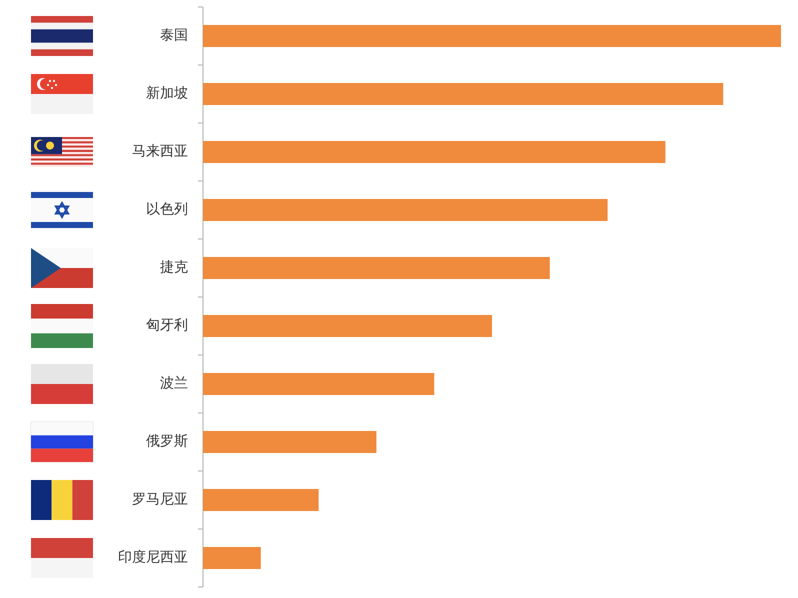 Image resolution: width=798 pixels, height=598 pixels. Describe the element at coordinates (167, 442) in the screenshot. I see `y-tick-label: 俄罗斯` at that location.